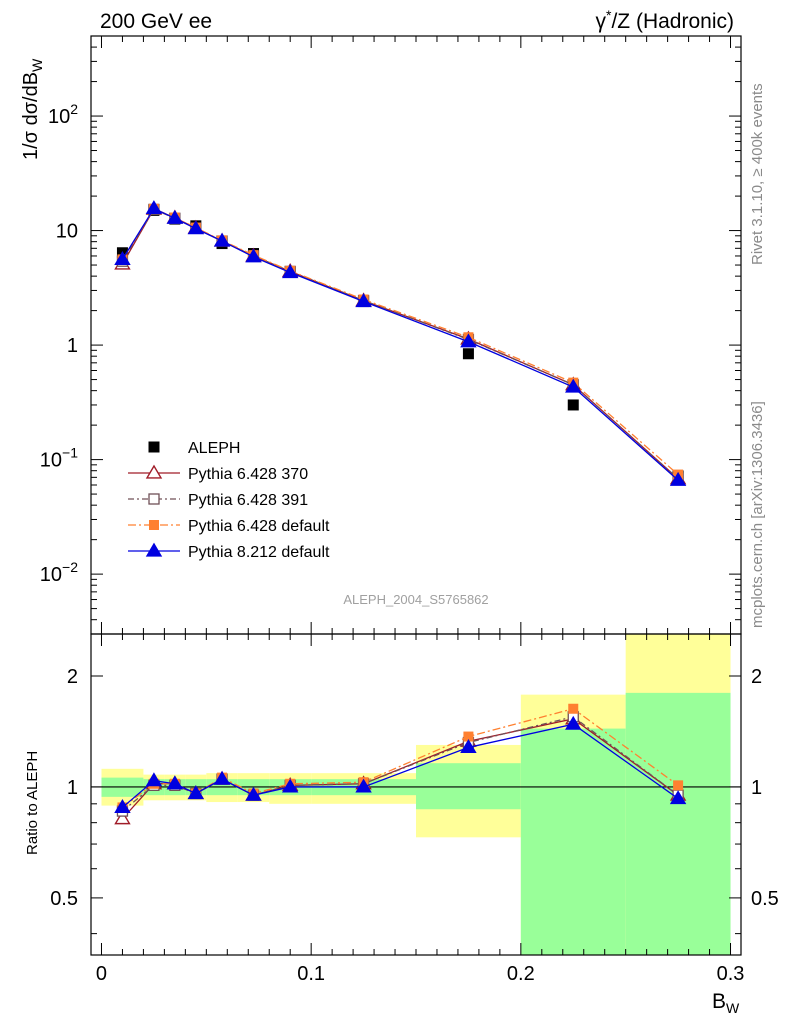 The width and height of the screenshot is (786, 1029). Describe the element at coordinates (32, 109) in the screenshot. I see `main-y-axis-title: 1/σ dσ/dBW` at that location.